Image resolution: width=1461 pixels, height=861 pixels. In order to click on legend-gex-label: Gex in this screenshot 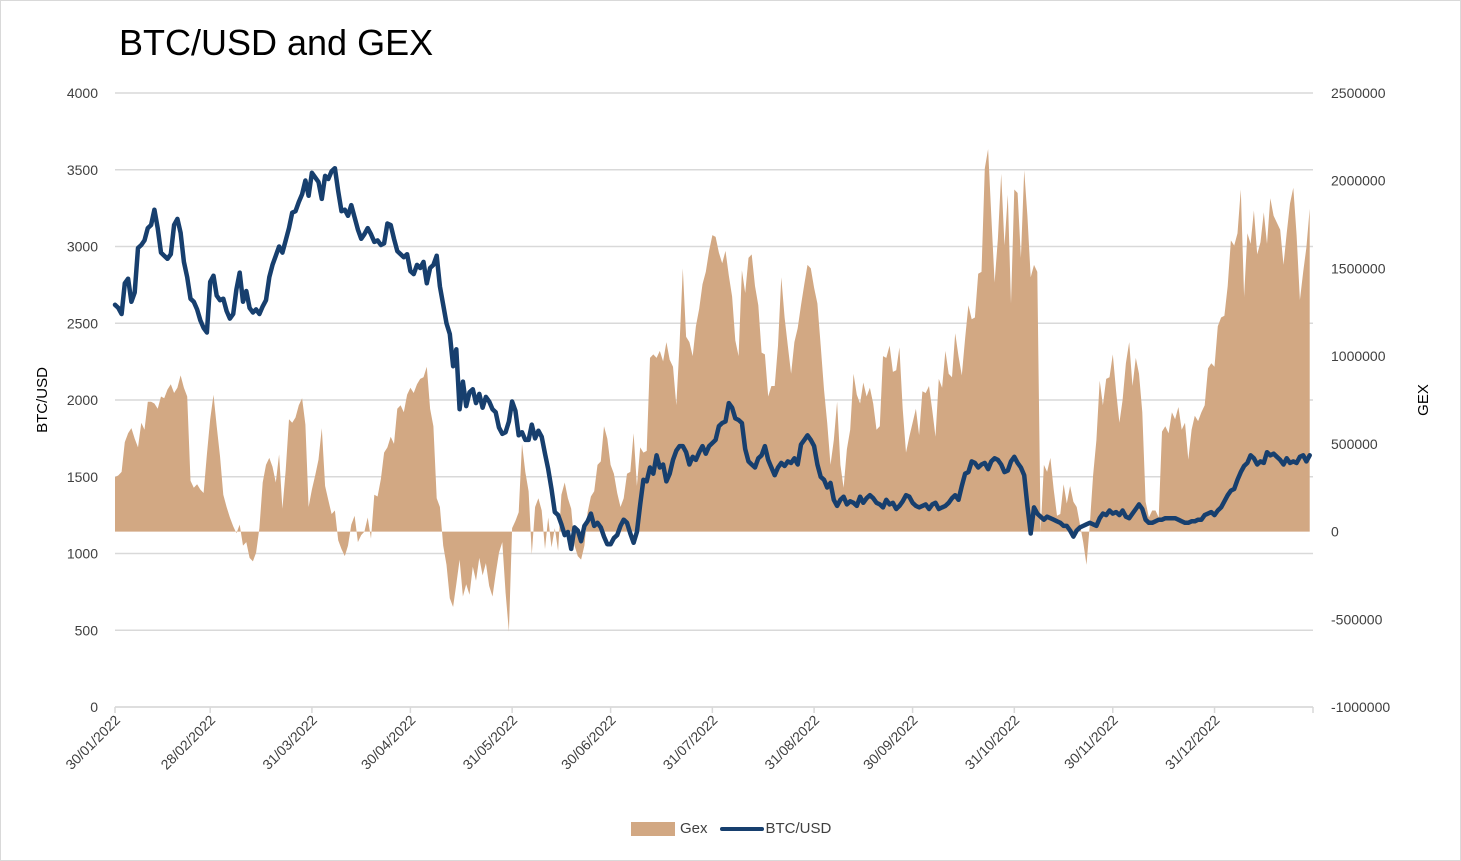, I will do `click(694, 828)`.